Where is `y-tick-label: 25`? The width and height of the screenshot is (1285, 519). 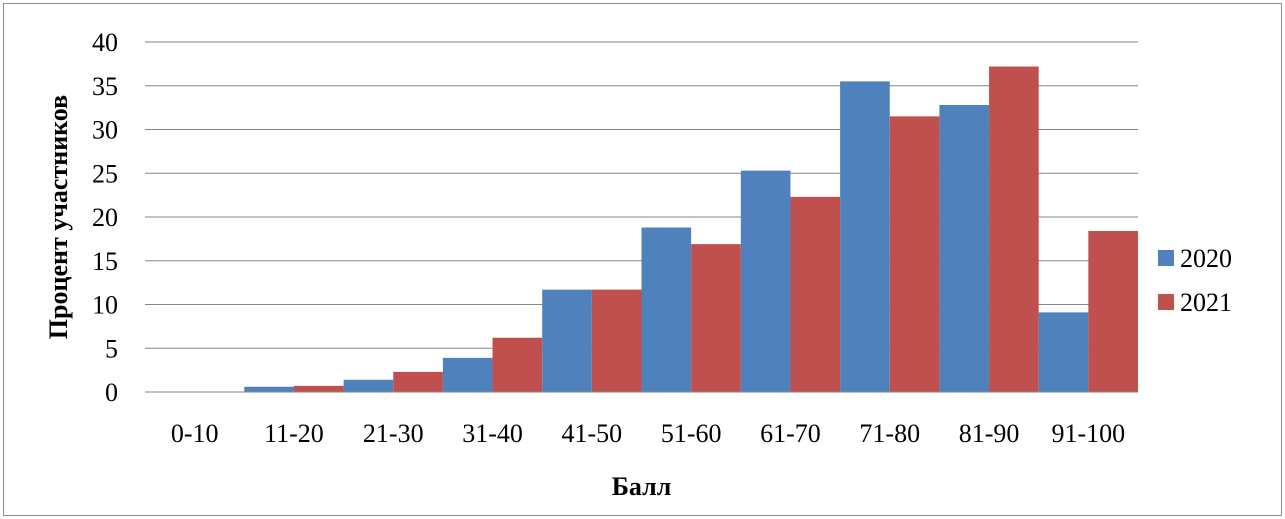
y-tick-label: 25 is located at coordinates (105, 173).